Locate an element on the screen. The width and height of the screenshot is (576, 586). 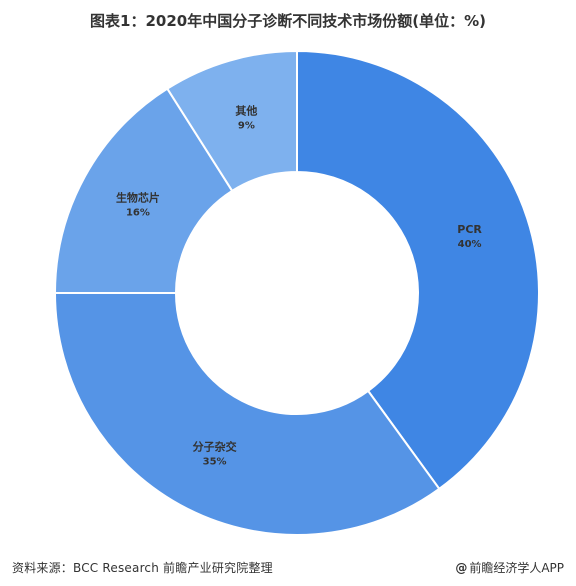
brand-name: 前瞻经济学人APP is located at coordinates (516, 568).